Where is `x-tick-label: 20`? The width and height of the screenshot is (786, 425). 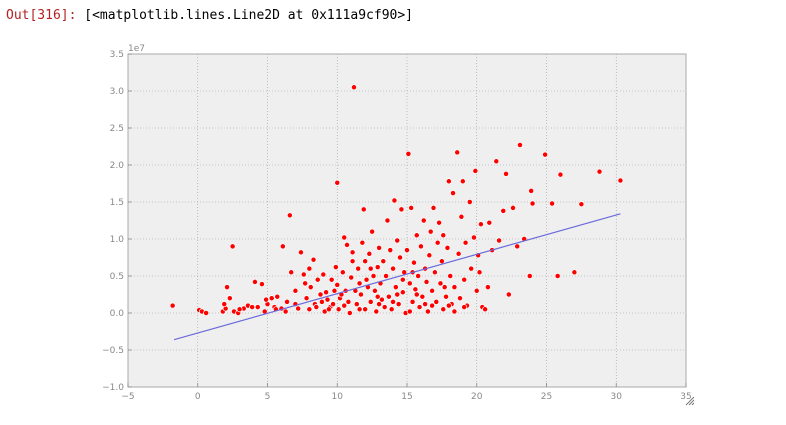 x-tick-label: 20 is located at coordinates (477, 397).